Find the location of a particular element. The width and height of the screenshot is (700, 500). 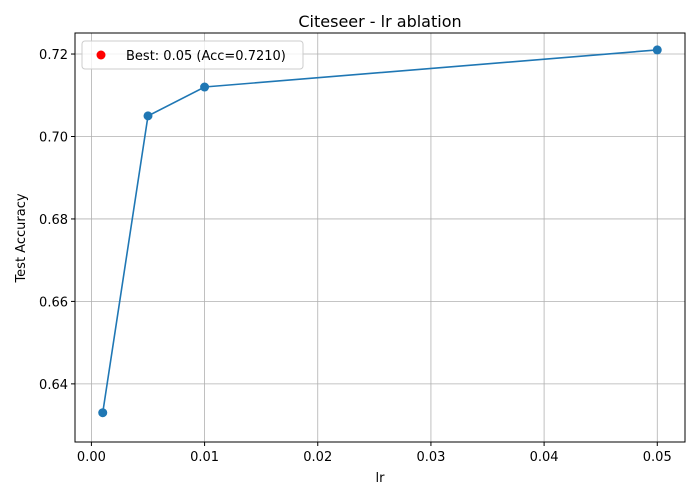

legend-marker-best is located at coordinates (101, 55).